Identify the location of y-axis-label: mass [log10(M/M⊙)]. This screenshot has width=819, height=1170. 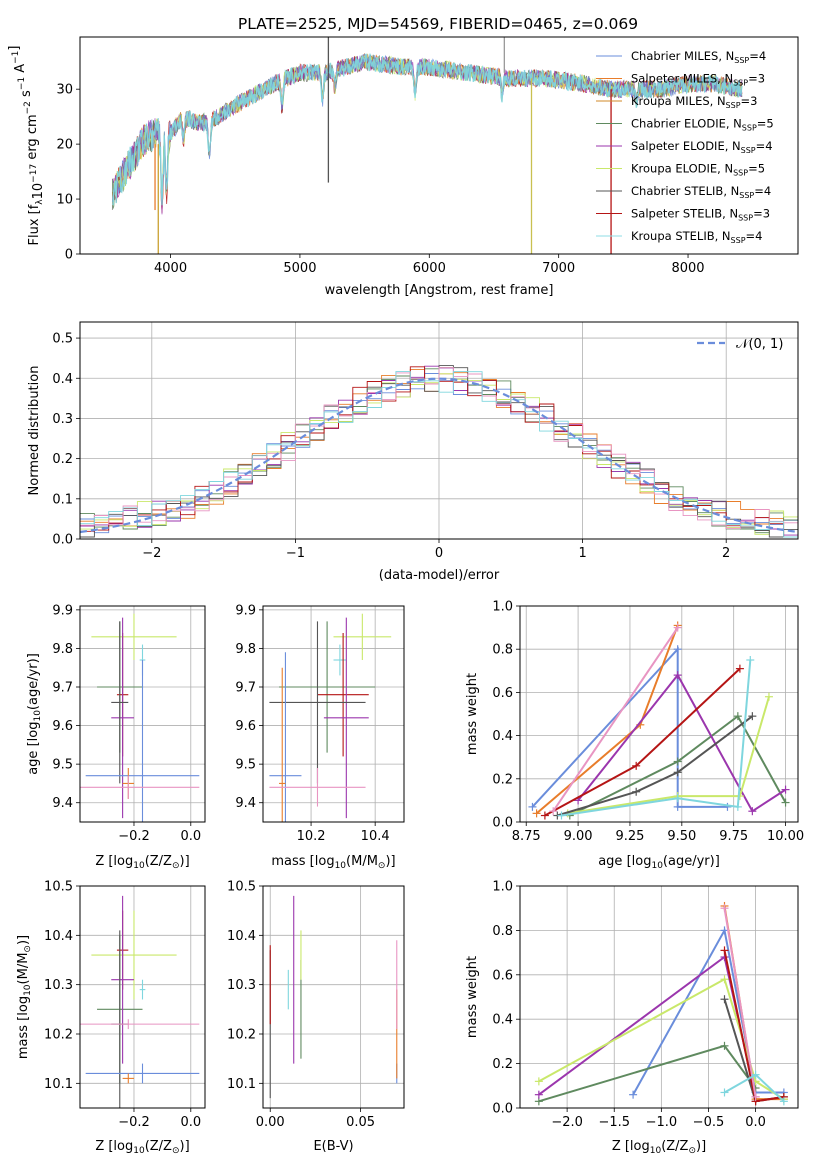
(24, 997).